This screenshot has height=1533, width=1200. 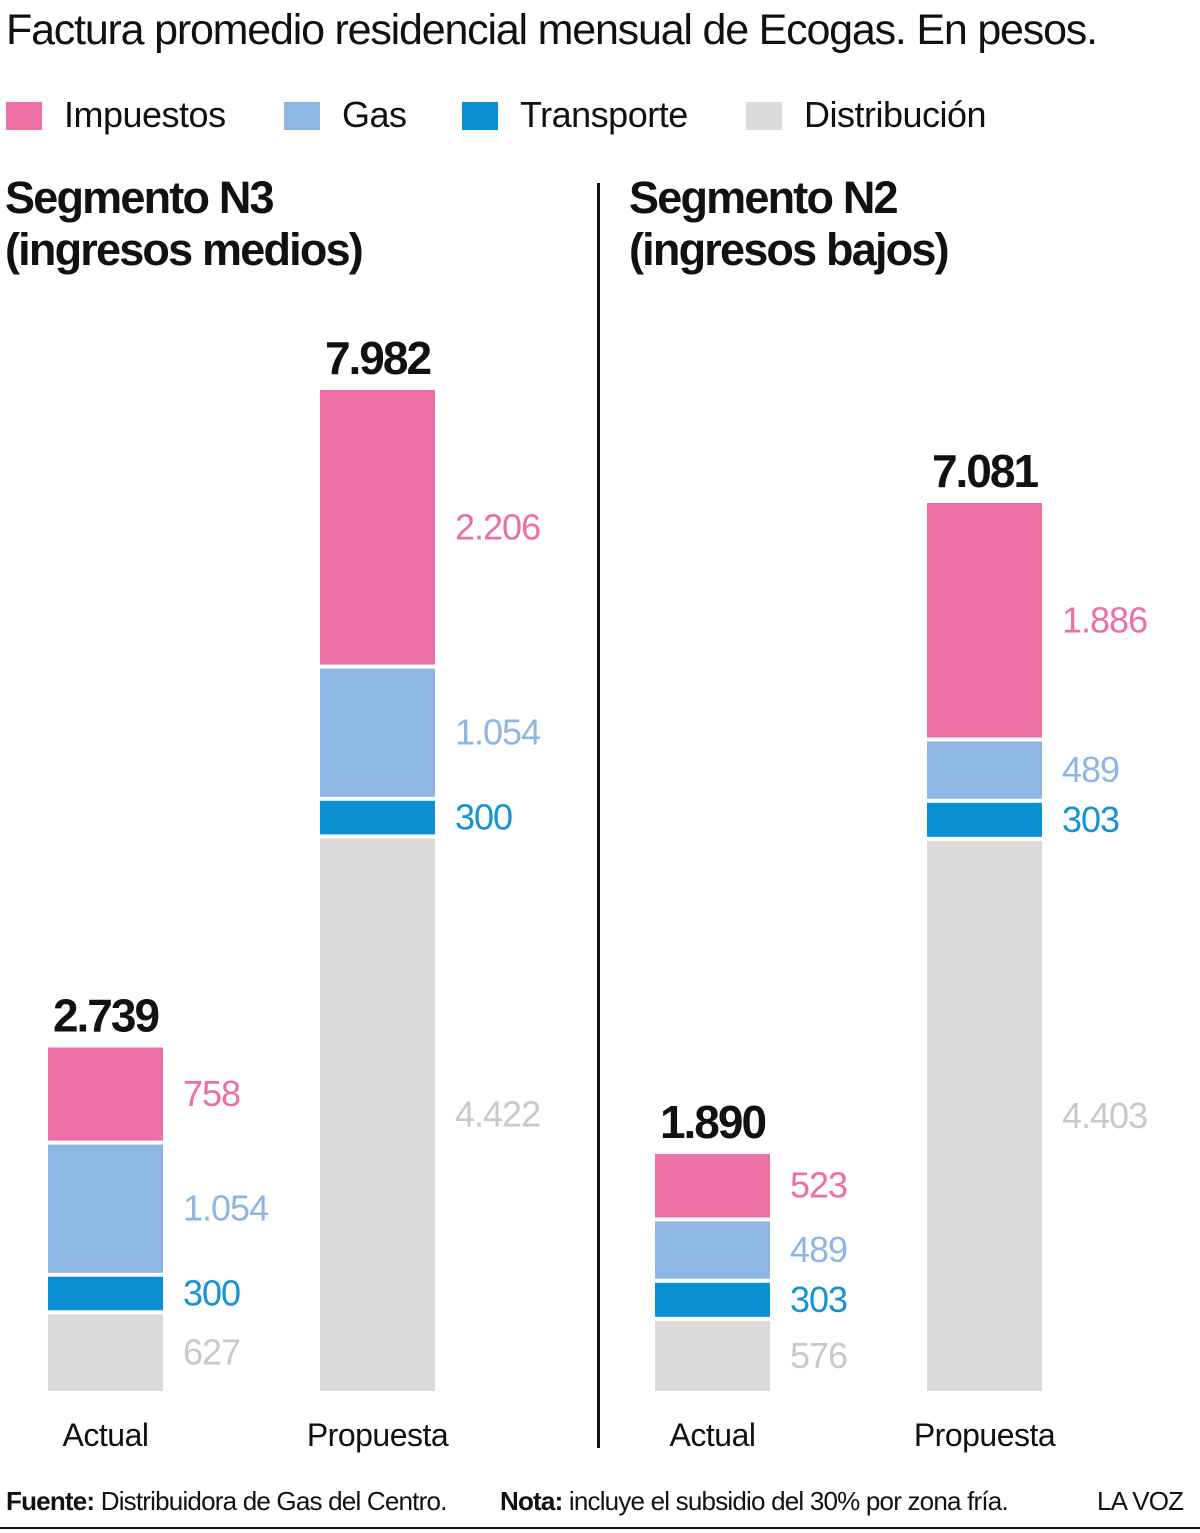 I want to click on data-label-n2-actual-distribucion: 576, so click(x=818, y=1355).